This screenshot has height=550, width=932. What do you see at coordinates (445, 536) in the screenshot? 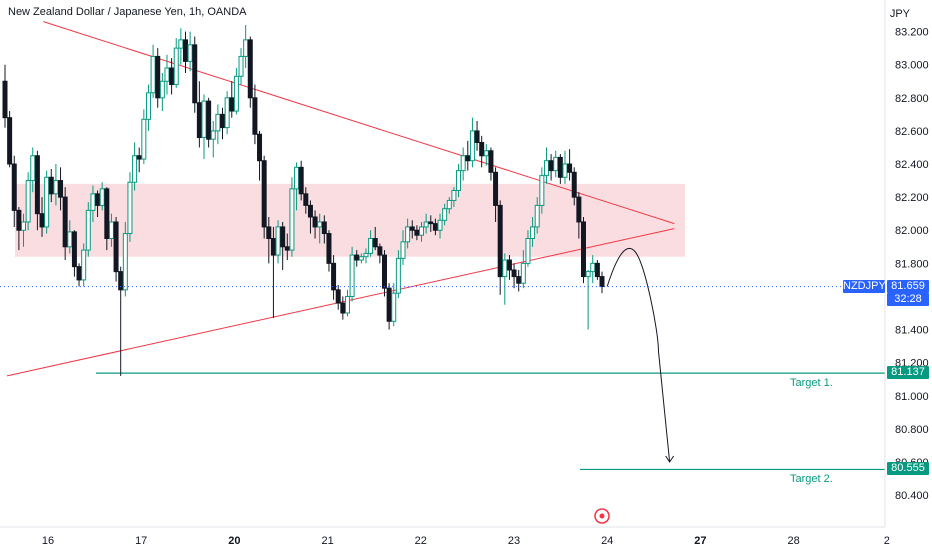
I see `time-axis: 16 17 20 21 22 23 24 27 28 2` at bounding box center [445, 536].